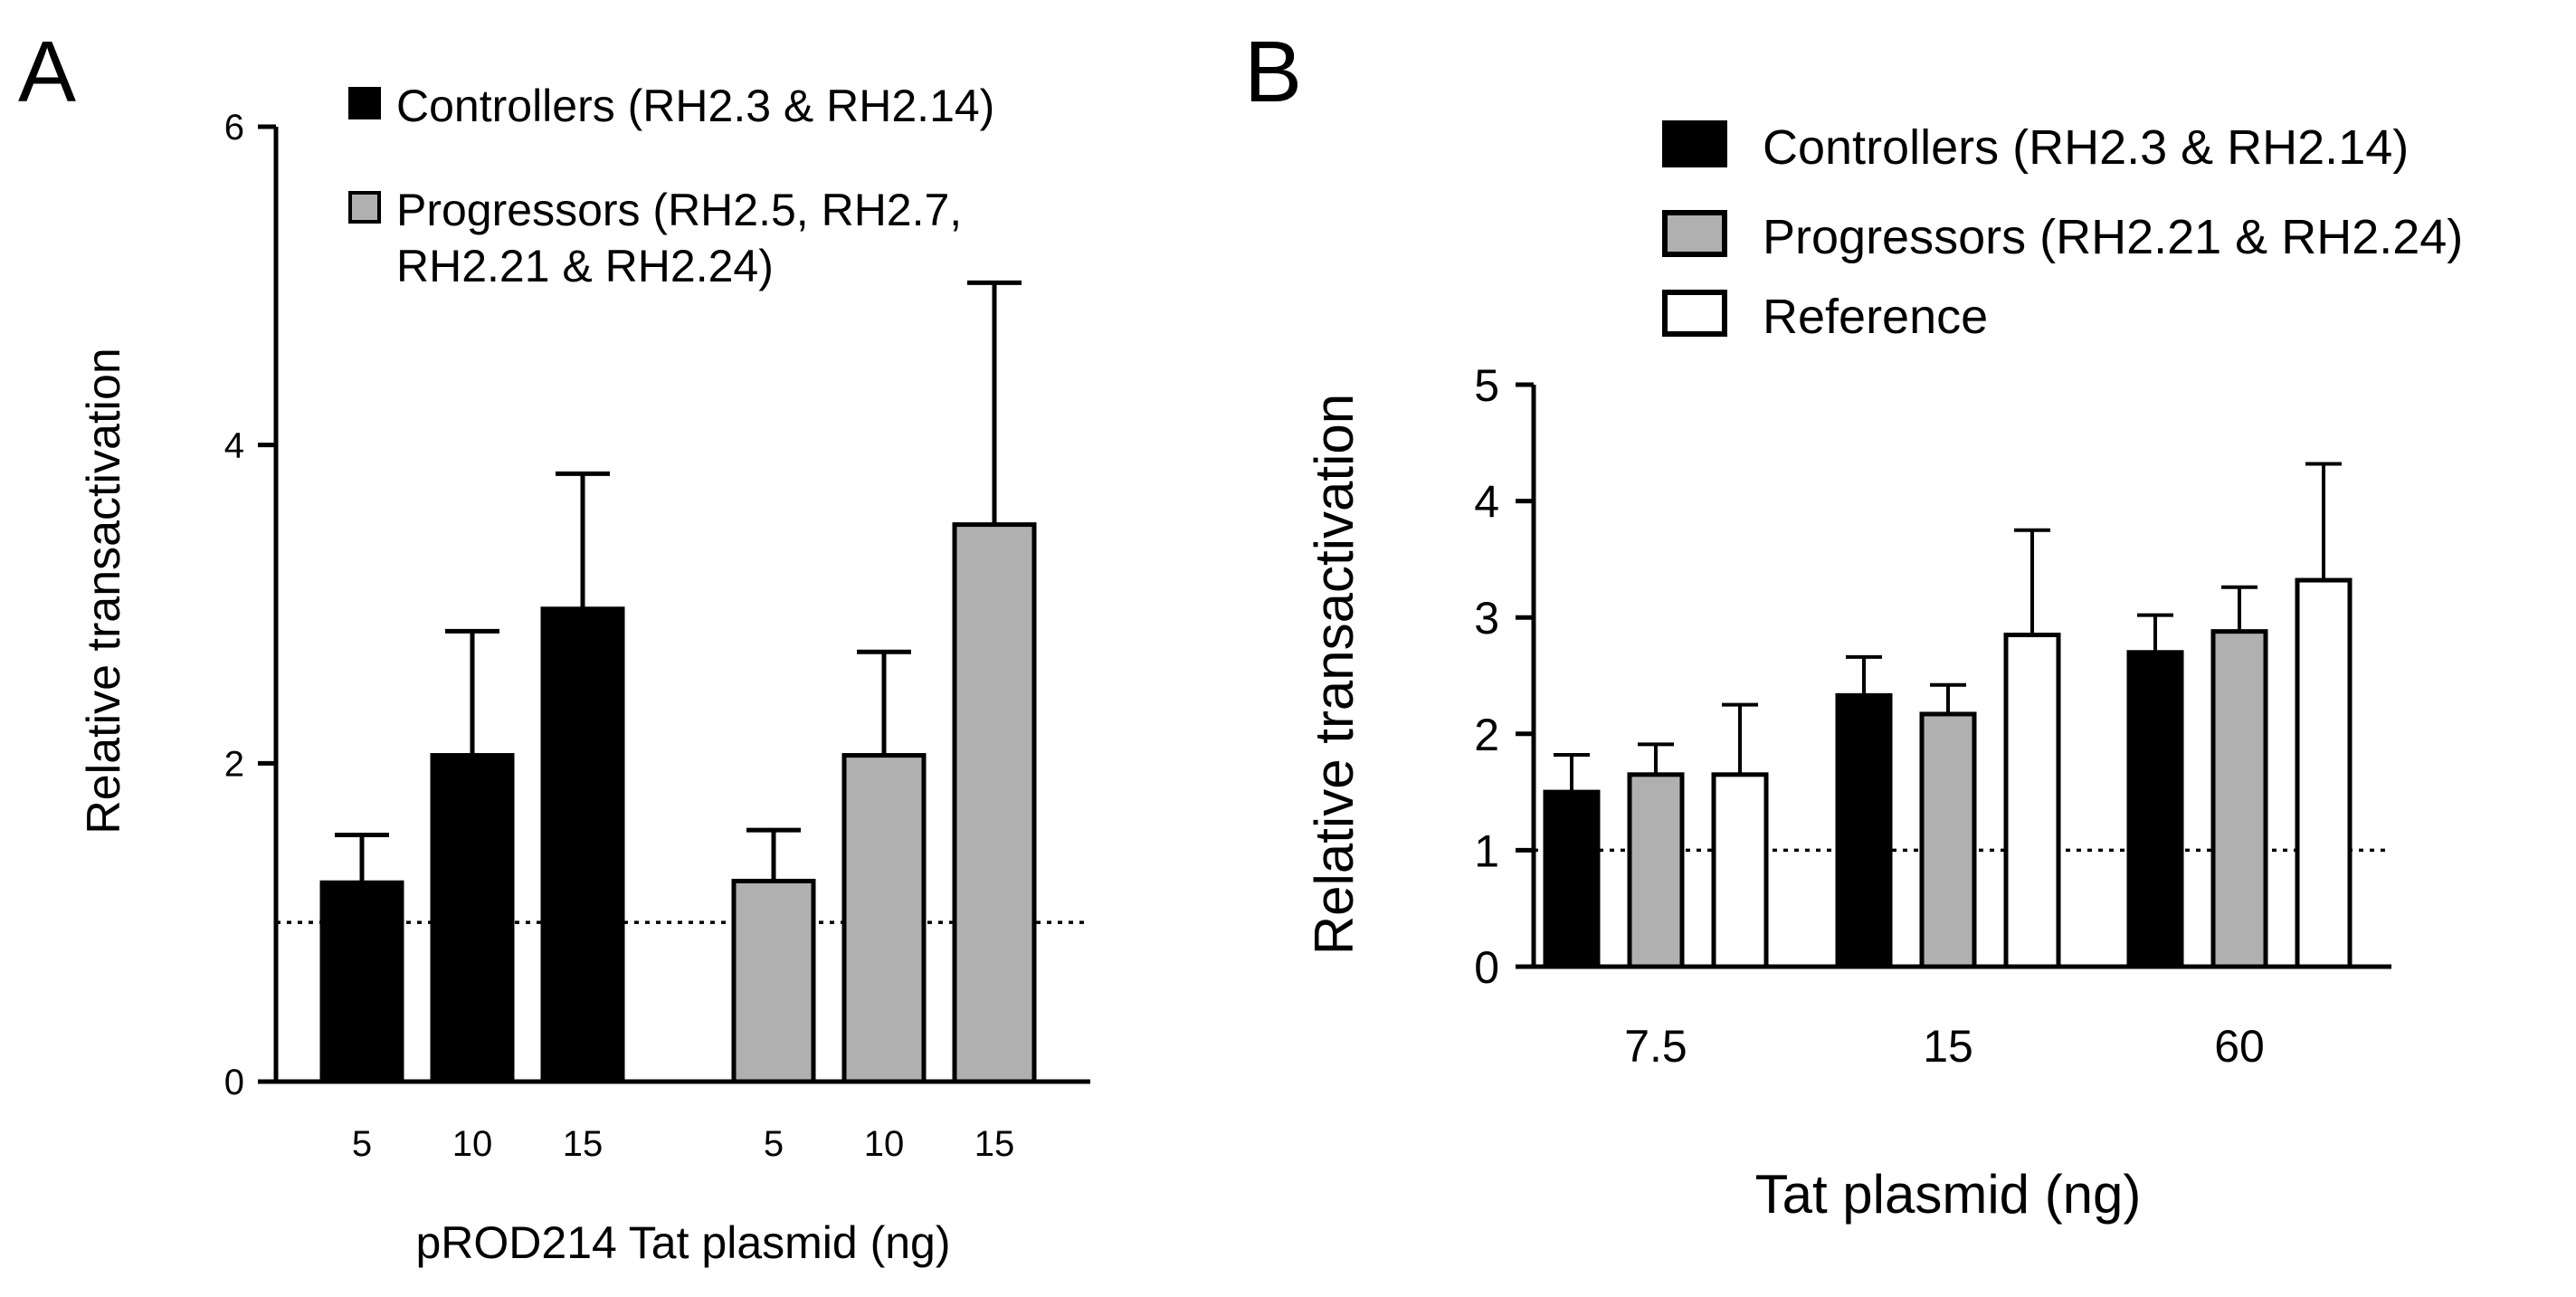  What do you see at coordinates (2113, 237) in the screenshot?
I see `legend-label: Progressors (RH2.21 & RH2.24)` at bounding box center [2113, 237].